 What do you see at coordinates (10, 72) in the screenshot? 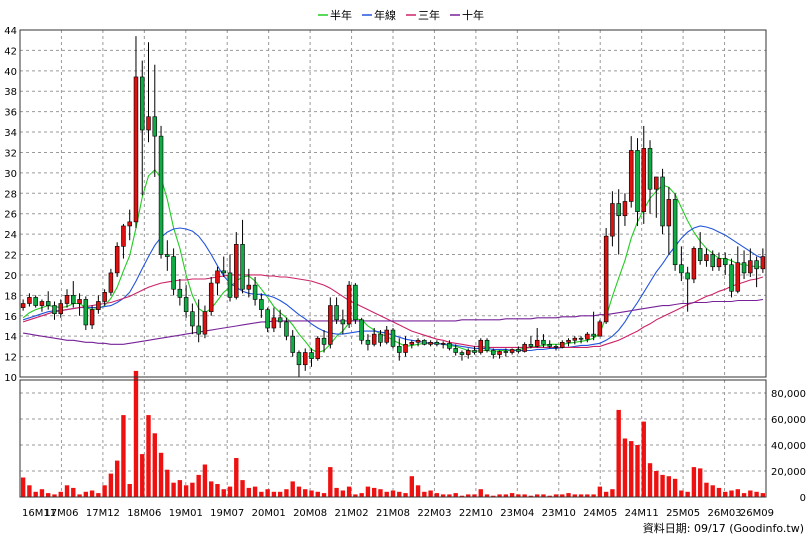
I see `price-tick-label: 40` at bounding box center [10, 72].